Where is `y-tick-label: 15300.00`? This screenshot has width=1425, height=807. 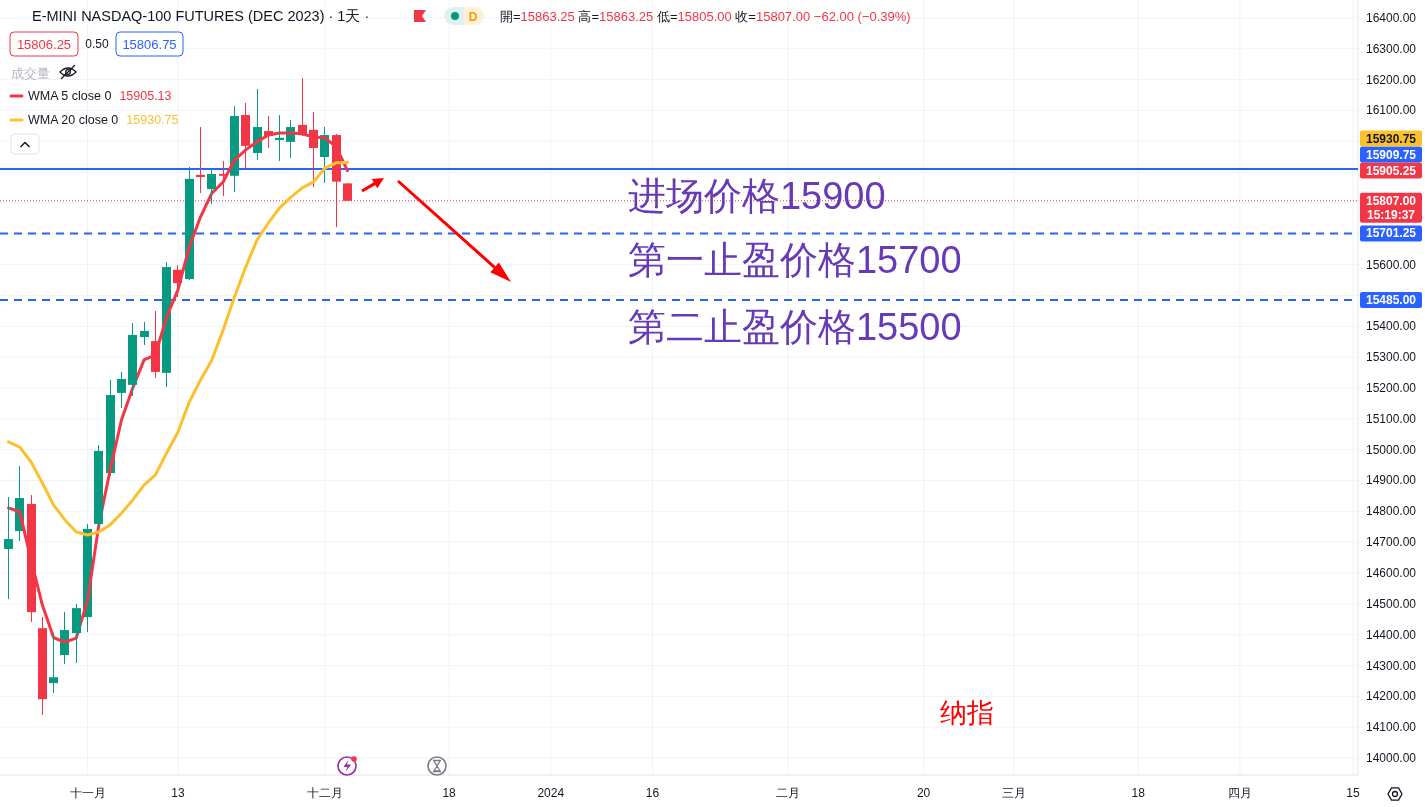
y-tick-label: 15300.00 is located at coordinates (1391, 357).